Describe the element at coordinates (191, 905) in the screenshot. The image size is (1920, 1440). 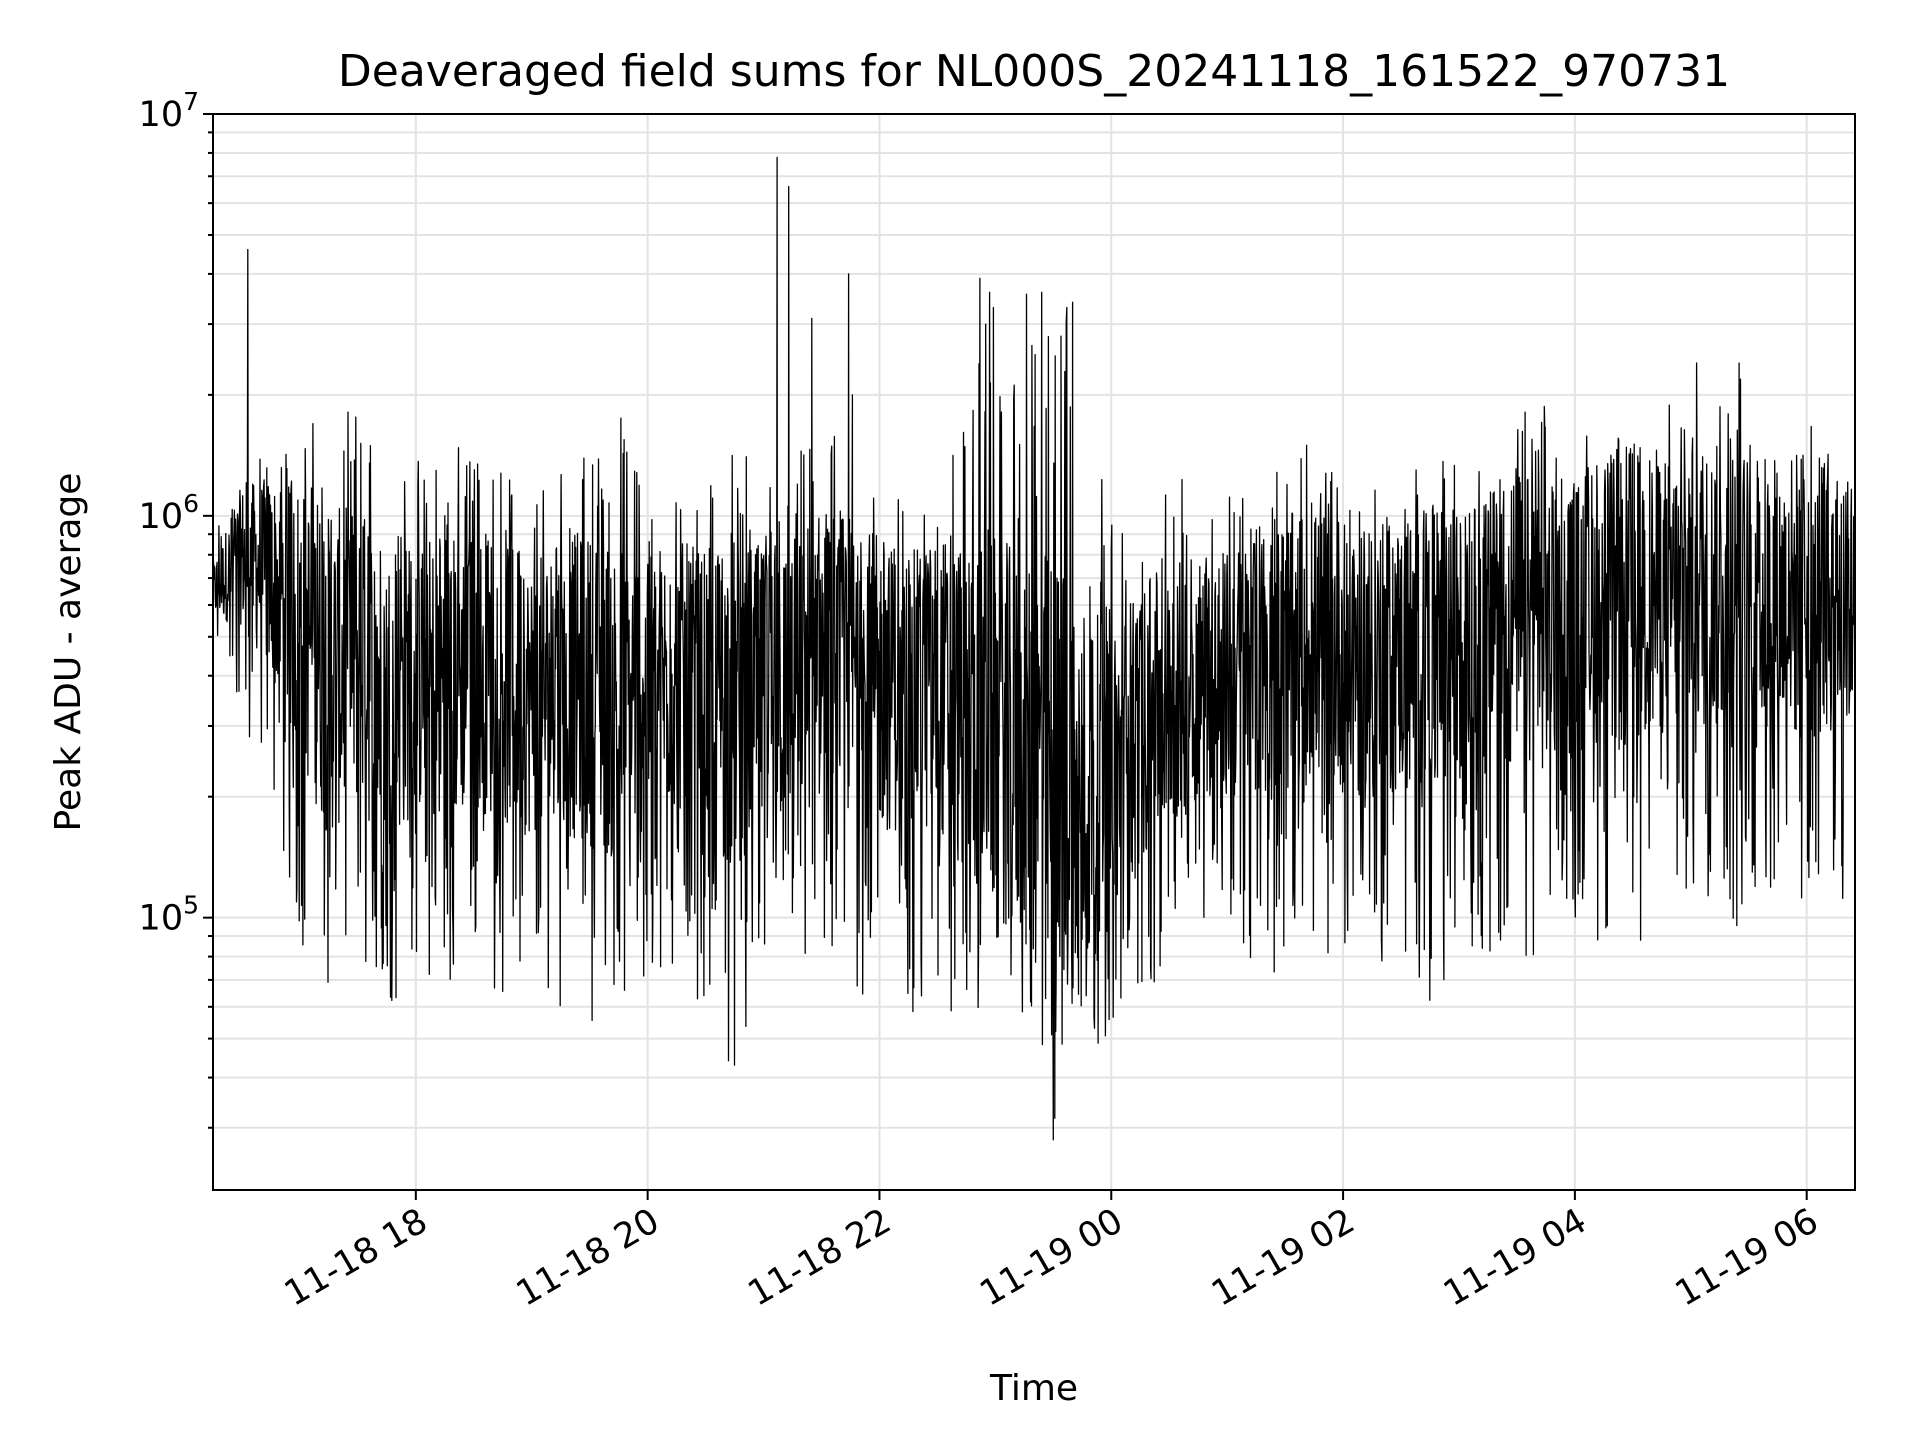
I see `y-tick-exponent: 5` at that location.